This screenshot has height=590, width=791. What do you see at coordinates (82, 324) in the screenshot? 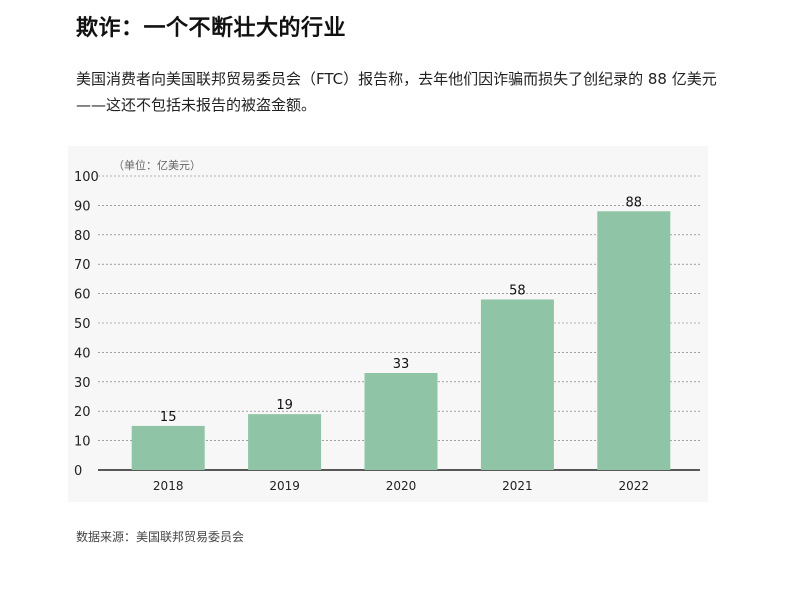
I see `y-tick-label-50: 50` at bounding box center [82, 324].